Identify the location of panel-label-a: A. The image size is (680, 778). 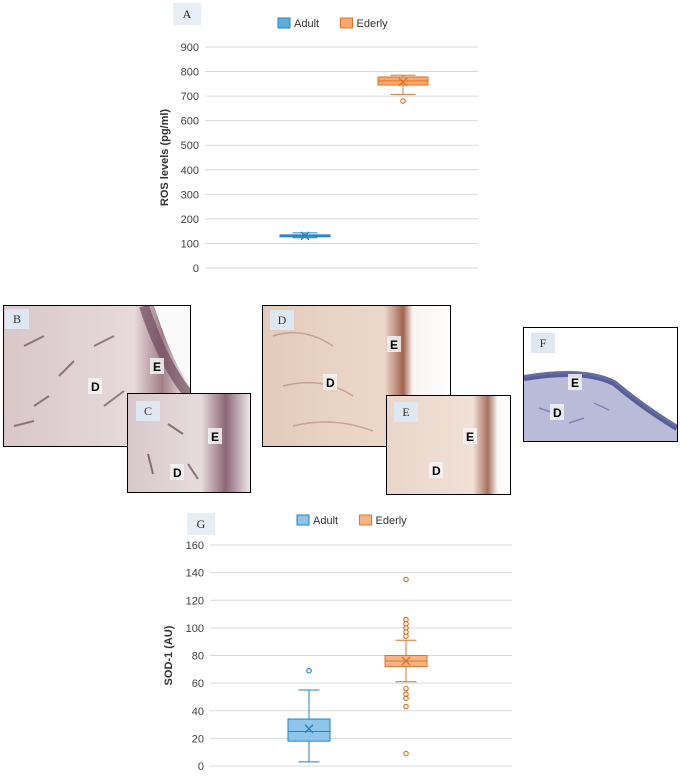
(187, 14).